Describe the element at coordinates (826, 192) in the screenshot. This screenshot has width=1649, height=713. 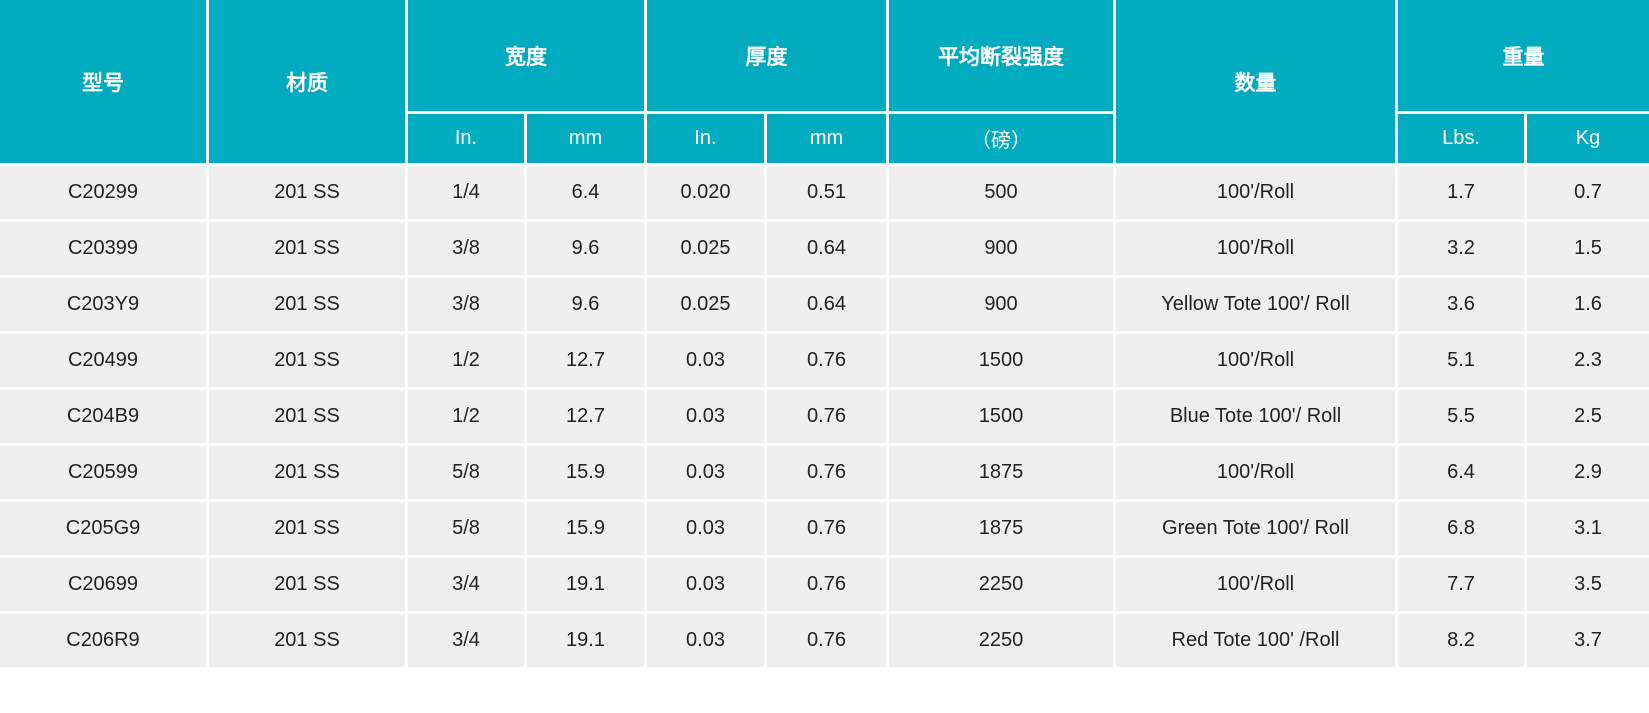
I see `cell-thickness-mm: 0.51` at that location.